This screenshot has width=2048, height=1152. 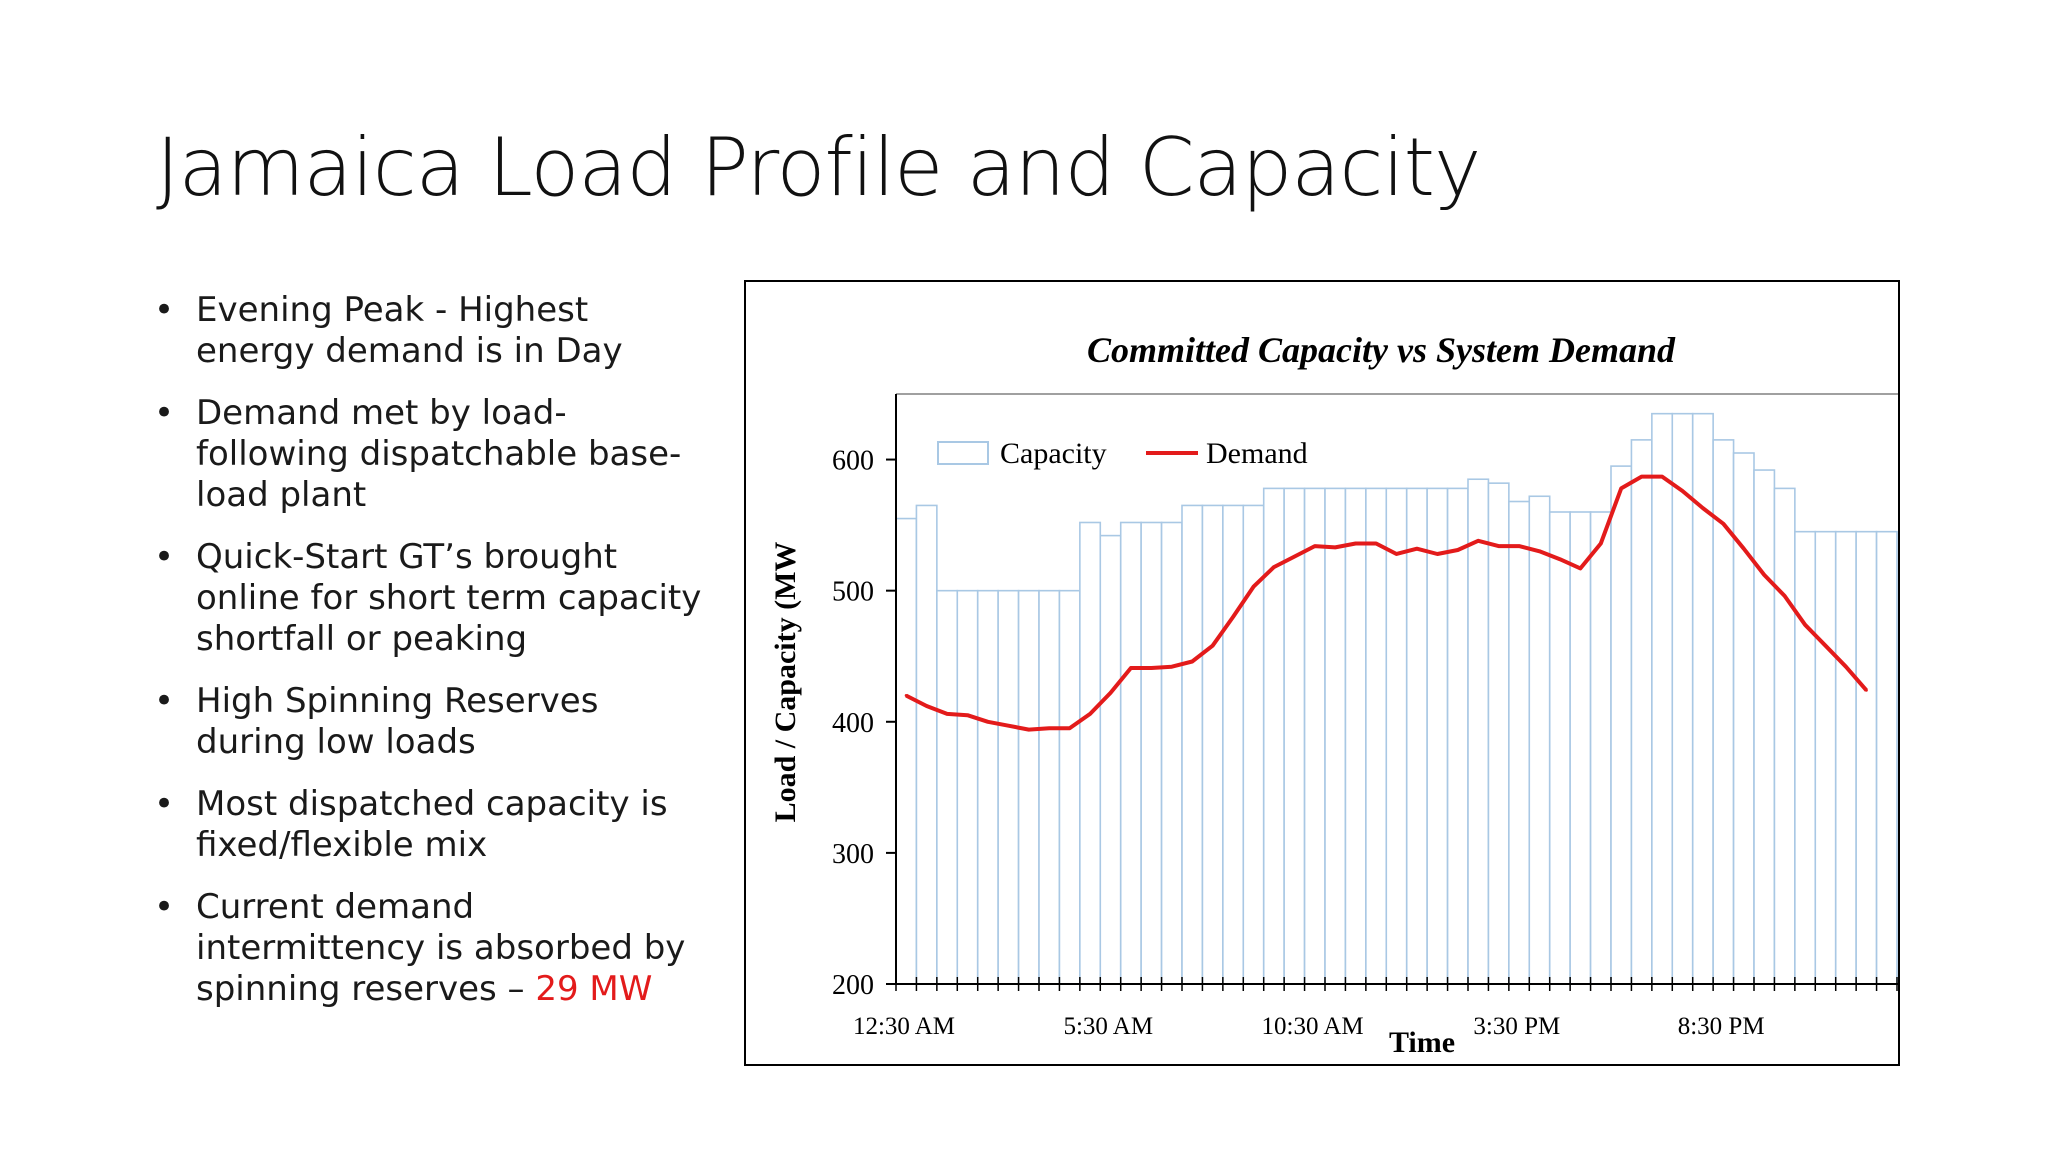 What do you see at coordinates (818, 167) in the screenshot?
I see `slide-title: Jamaica Load Profile and Capacity` at bounding box center [818, 167].